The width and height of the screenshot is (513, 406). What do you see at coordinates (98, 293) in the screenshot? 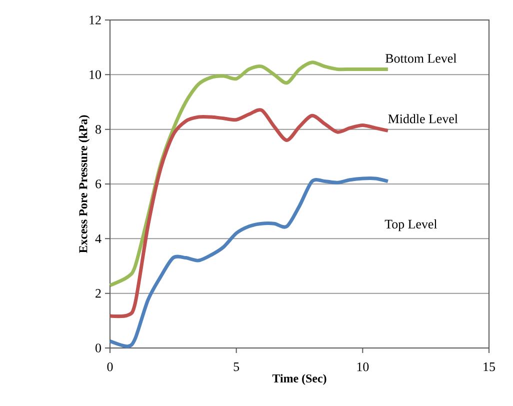
I see `y-tick-label: 2` at bounding box center [98, 293].